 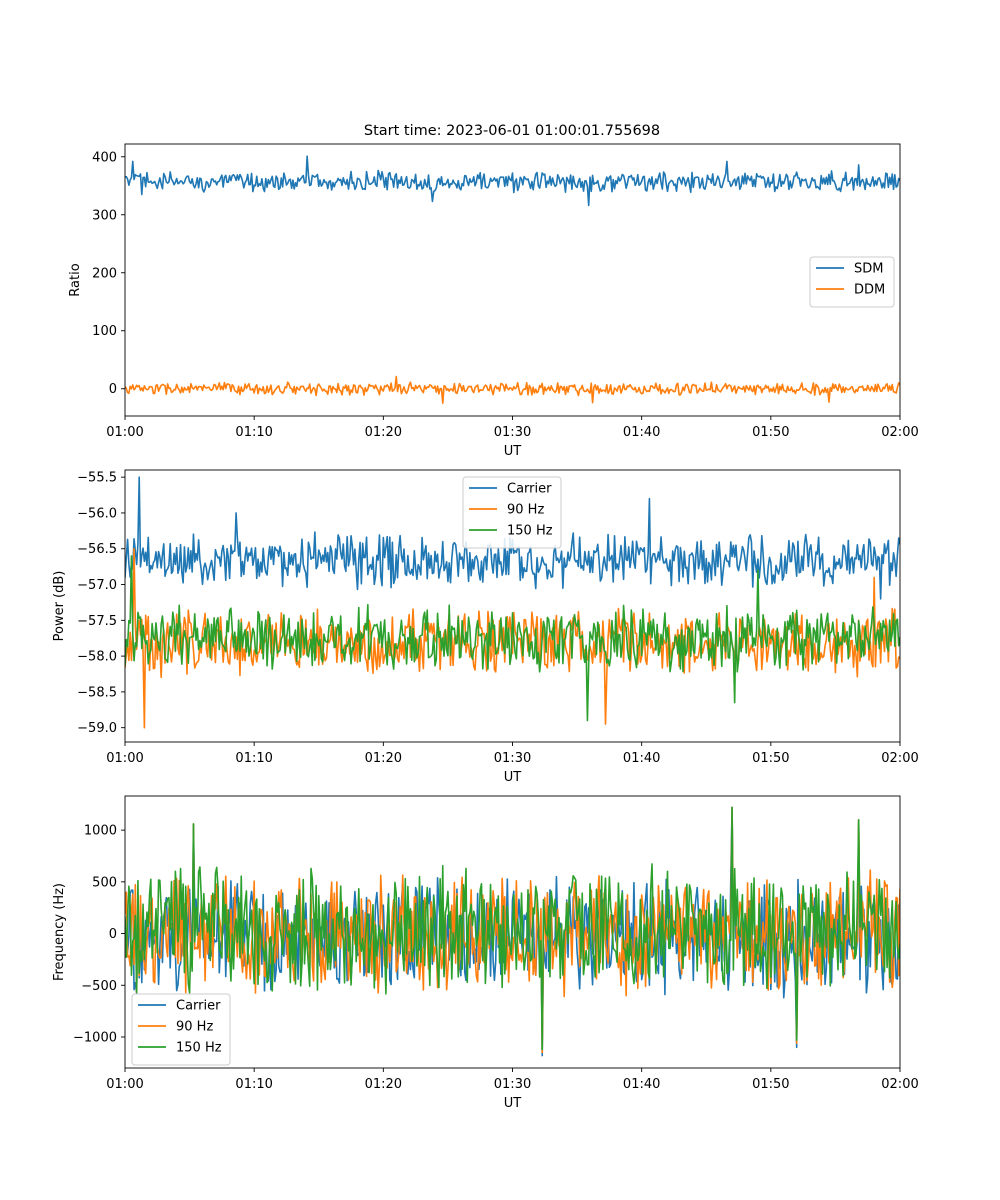 What do you see at coordinates (97, 692) in the screenshot?
I see `y-tick-label: −58.5` at bounding box center [97, 692].